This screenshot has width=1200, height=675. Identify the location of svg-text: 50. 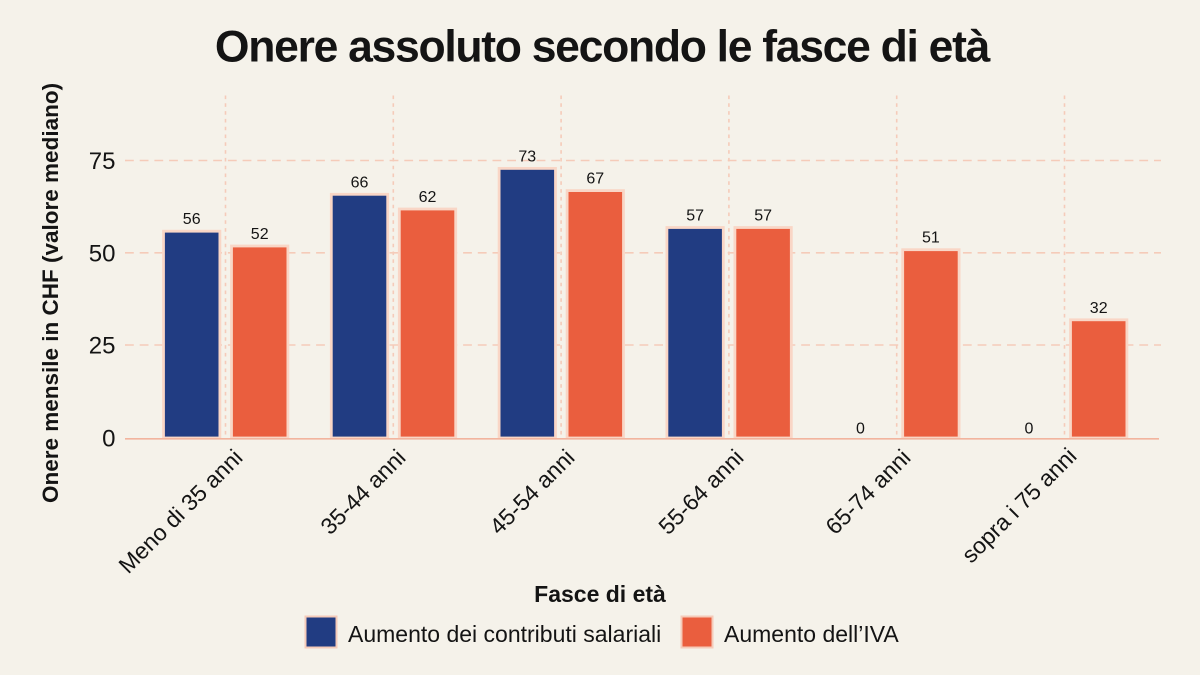
(102, 253).